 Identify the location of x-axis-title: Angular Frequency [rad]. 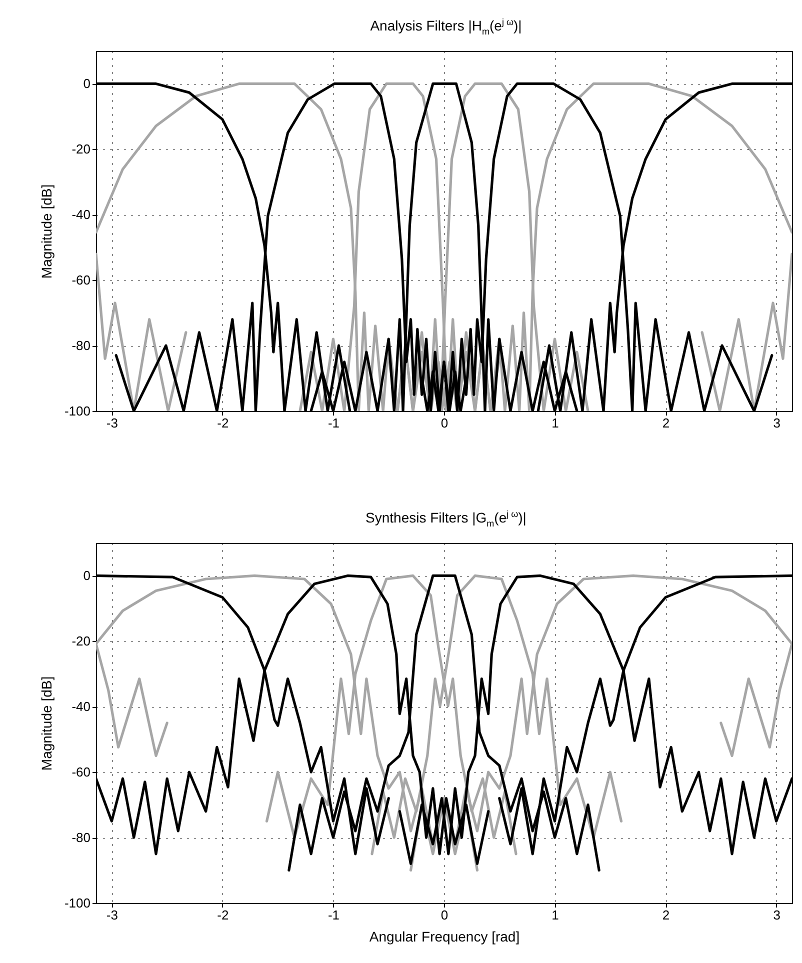
(444, 936).